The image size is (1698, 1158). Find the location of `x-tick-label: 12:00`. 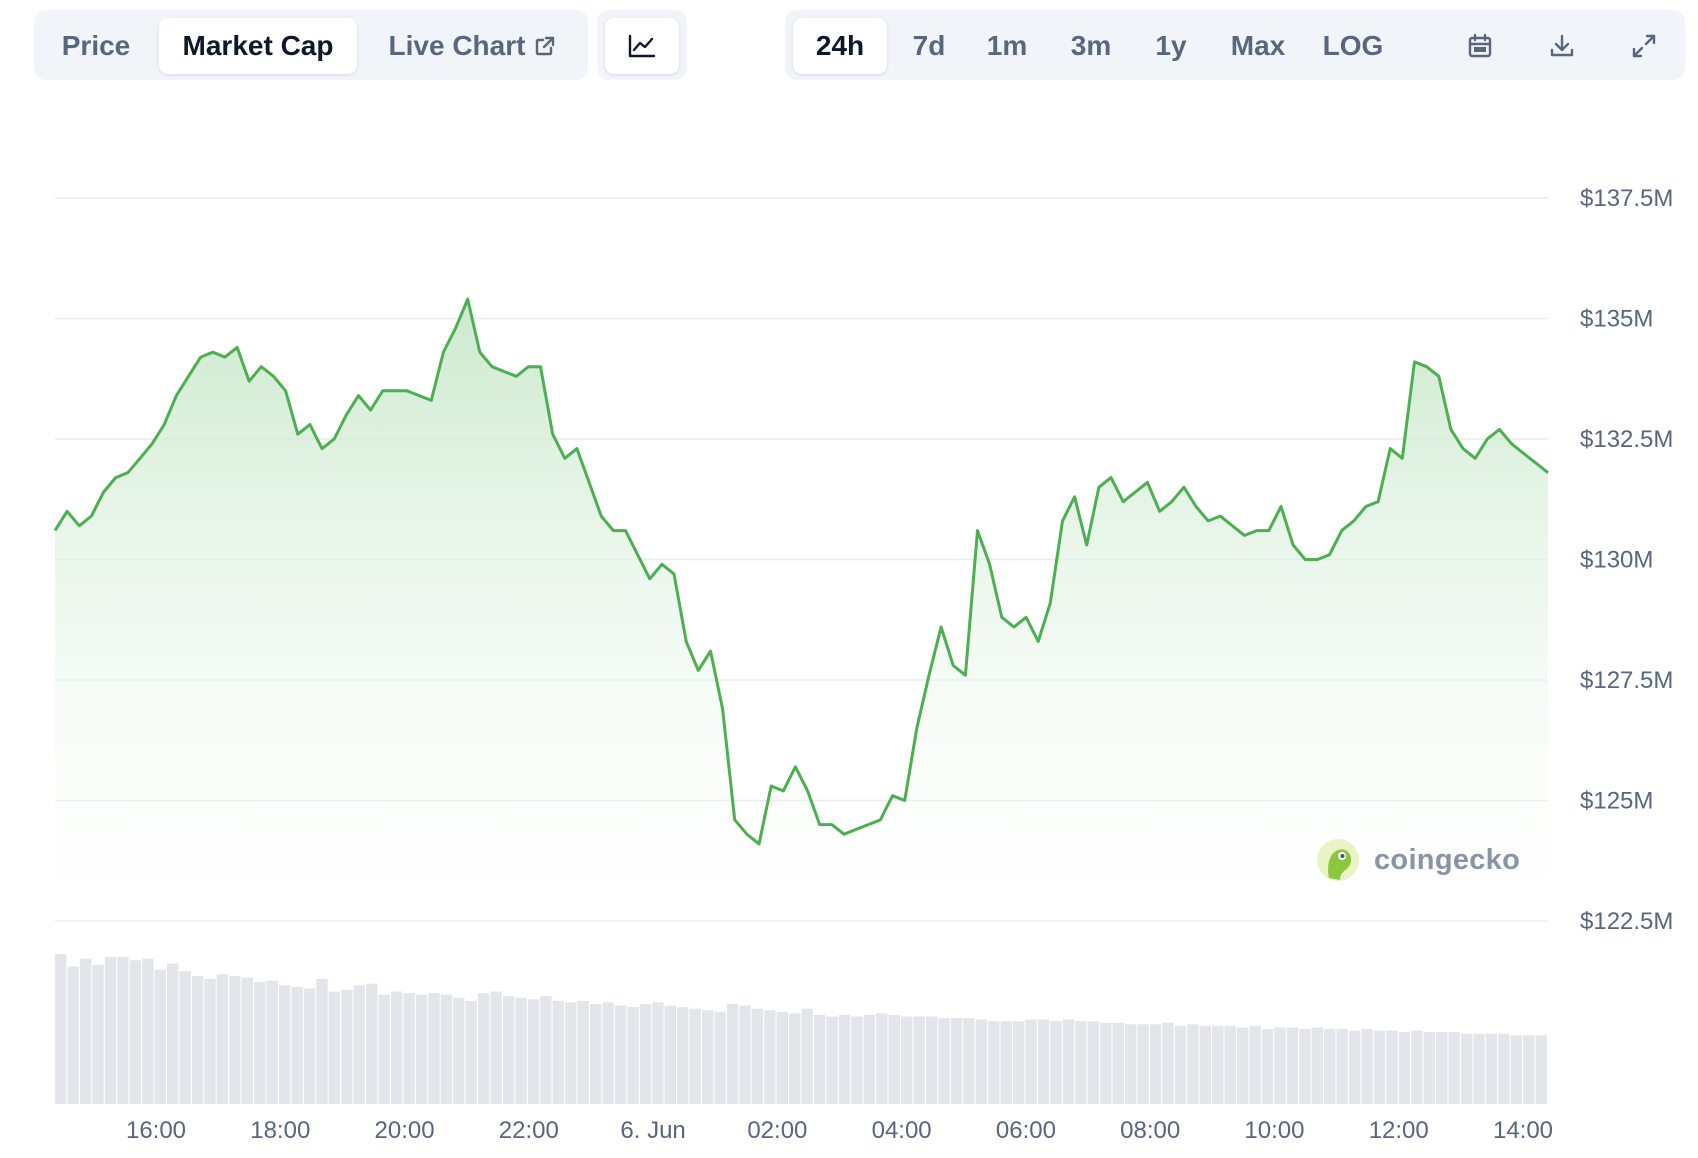

x-tick-label: 12:00 is located at coordinates (1399, 1130).